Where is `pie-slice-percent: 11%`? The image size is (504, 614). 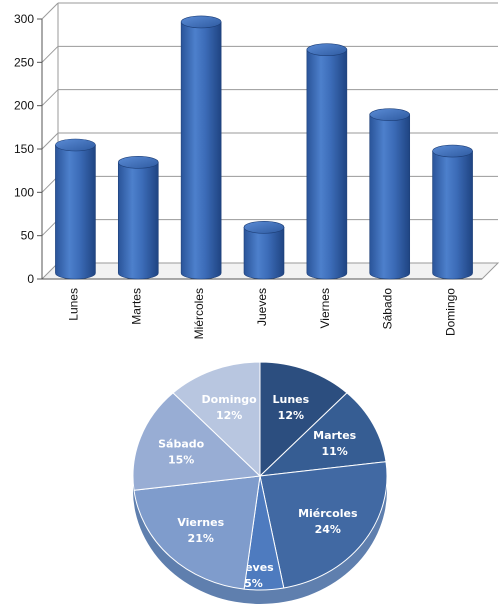 pie-slice-percent: 11% is located at coordinates (335, 451).